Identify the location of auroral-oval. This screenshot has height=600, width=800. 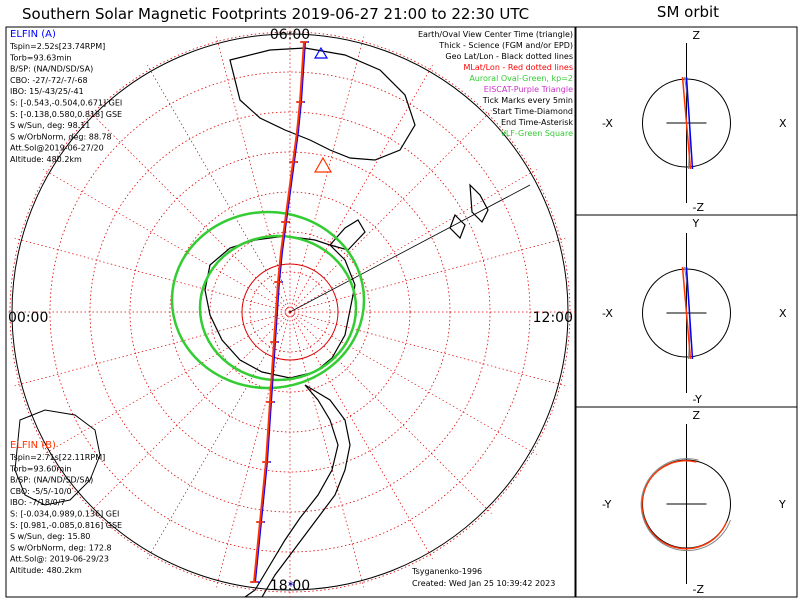
(268, 300).